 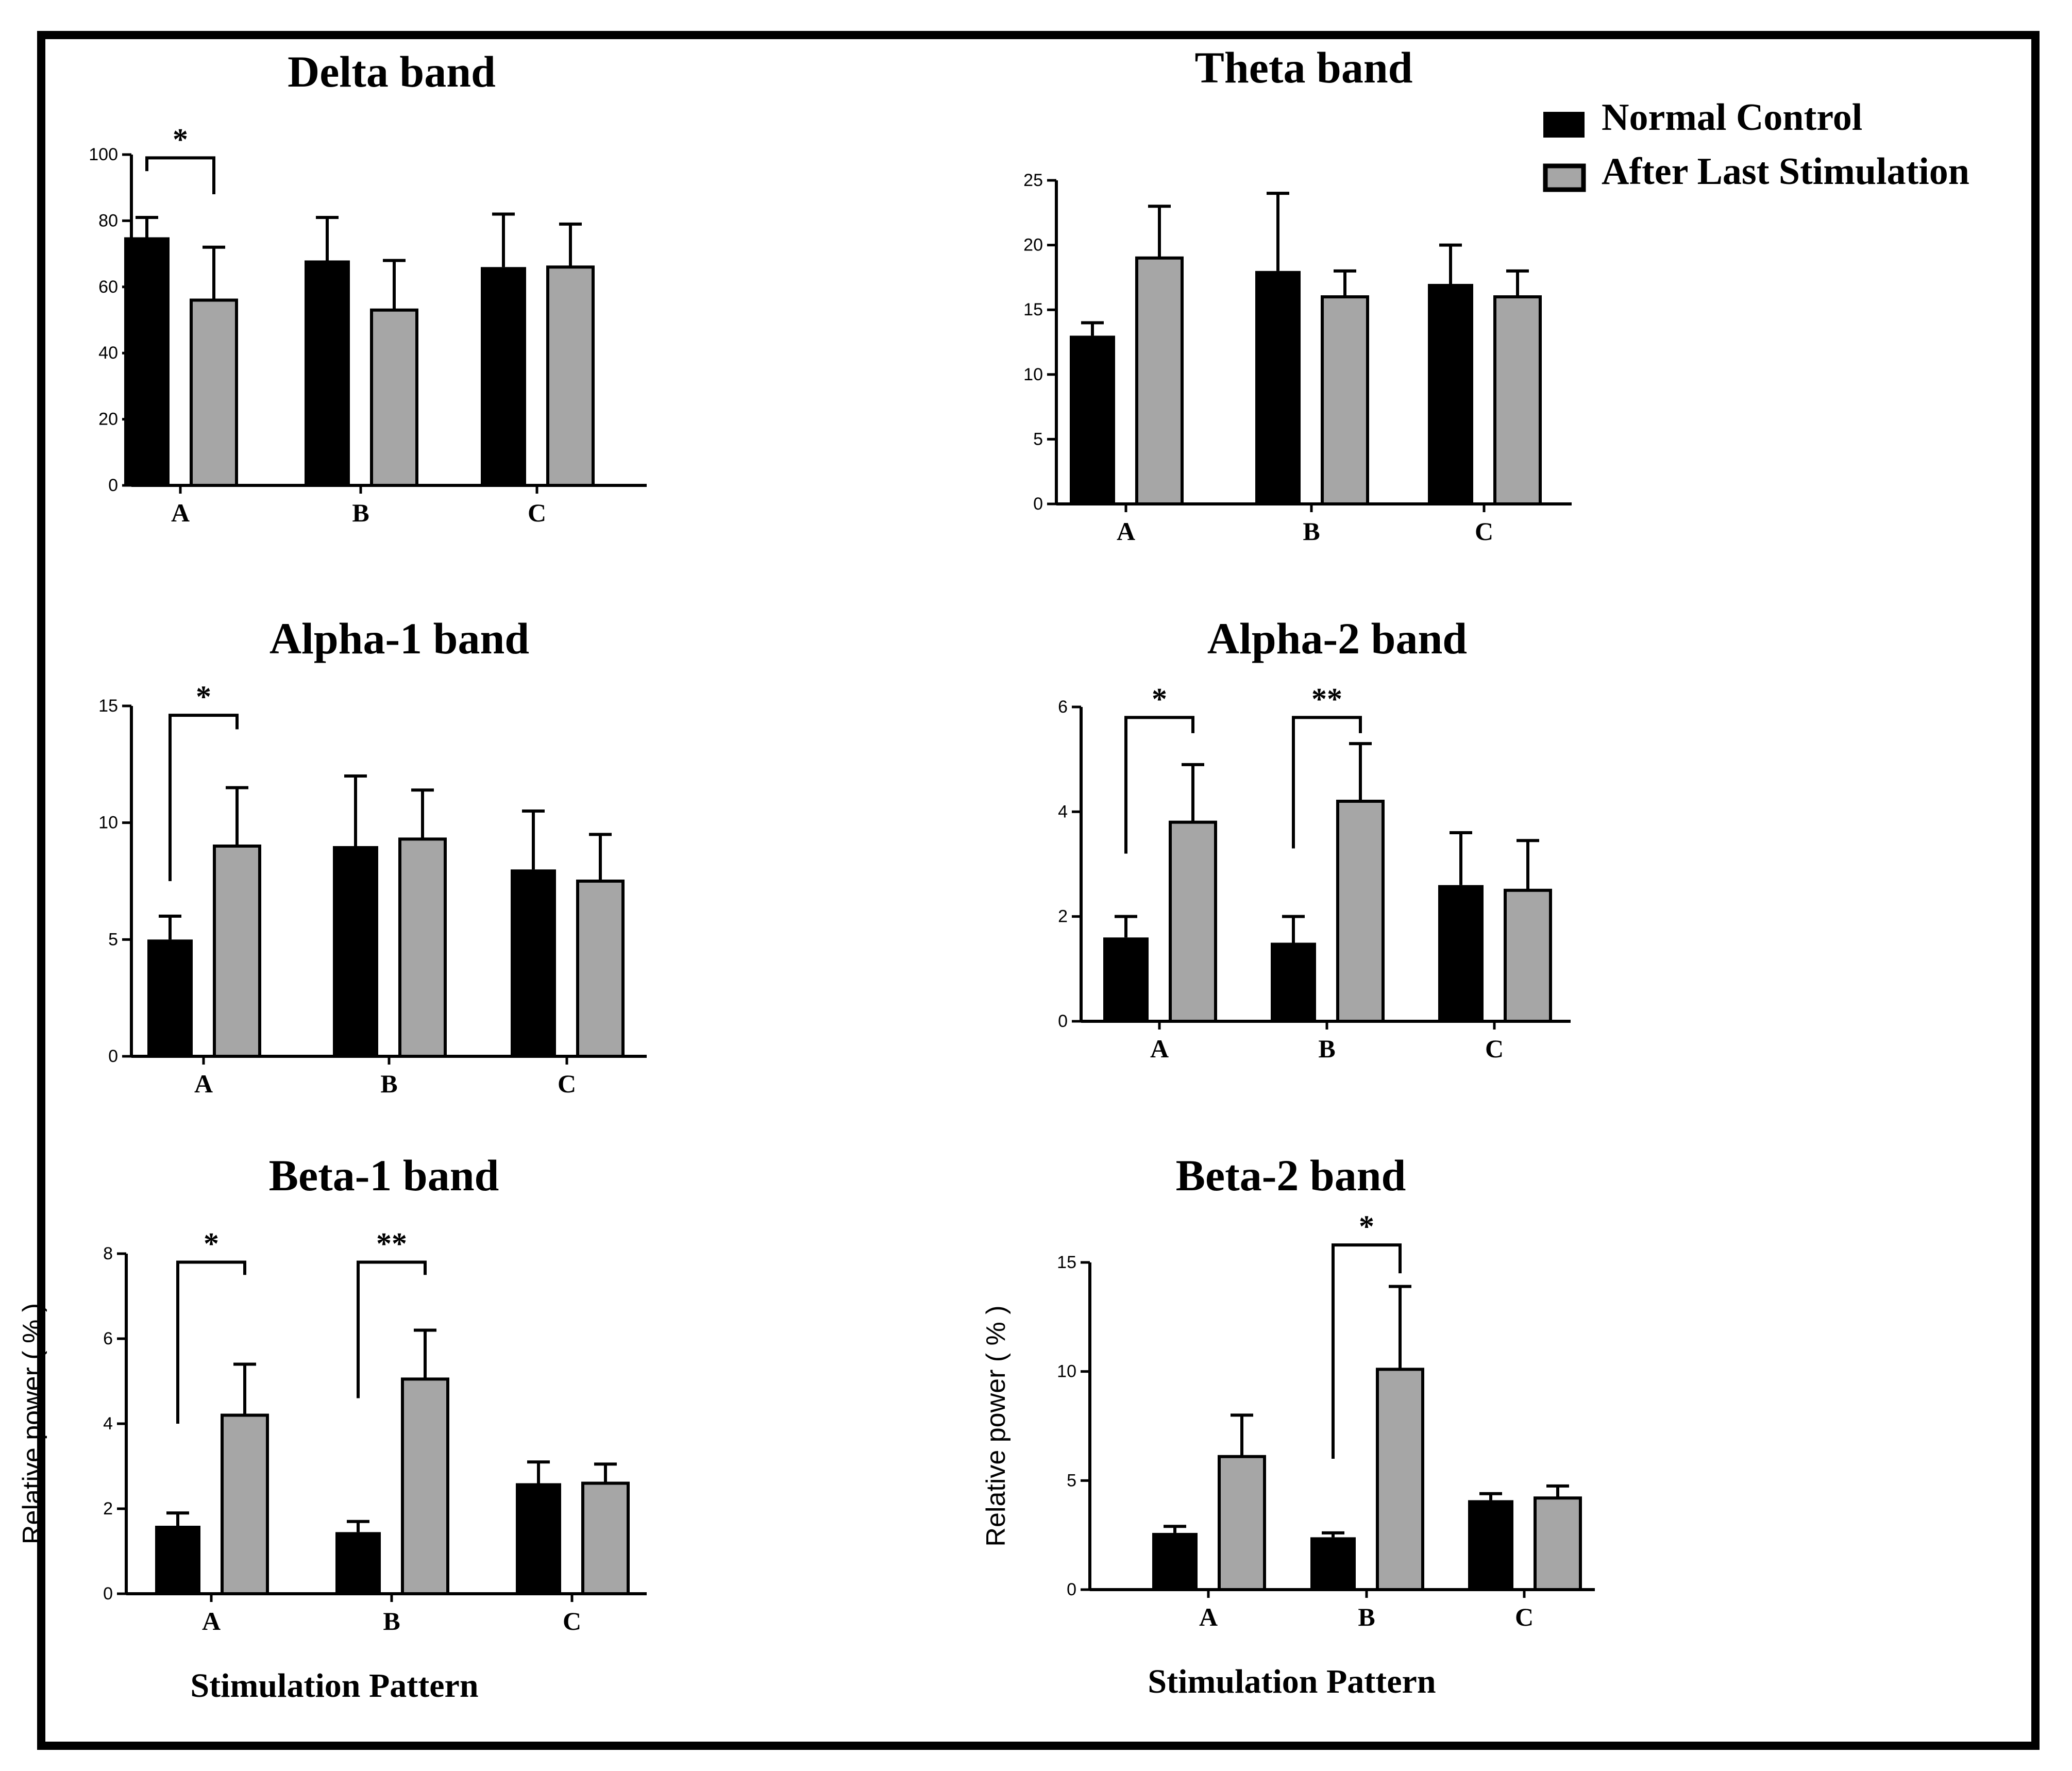 What do you see at coordinates (1366, 1617) in the screenshot?
I see `x-tick-label-beta2: B` at bounding box center [1366, 1617].